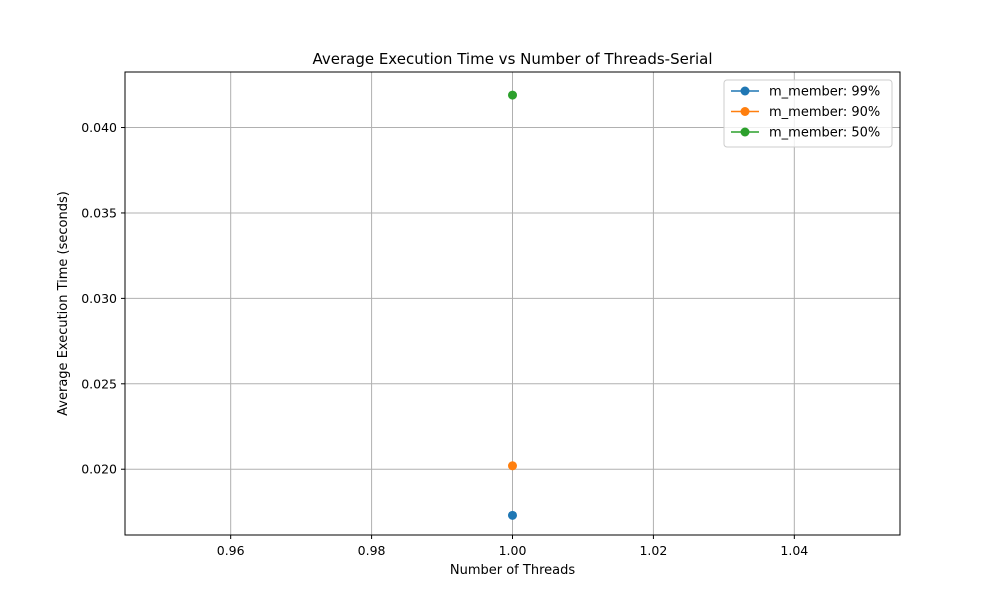 The width and height of the screenshot is (1000, 600). What do you see at coordinates (513, 550) in the screenshot?
I see `x-tick-label: 1.00` at bounding box center [513, 550].